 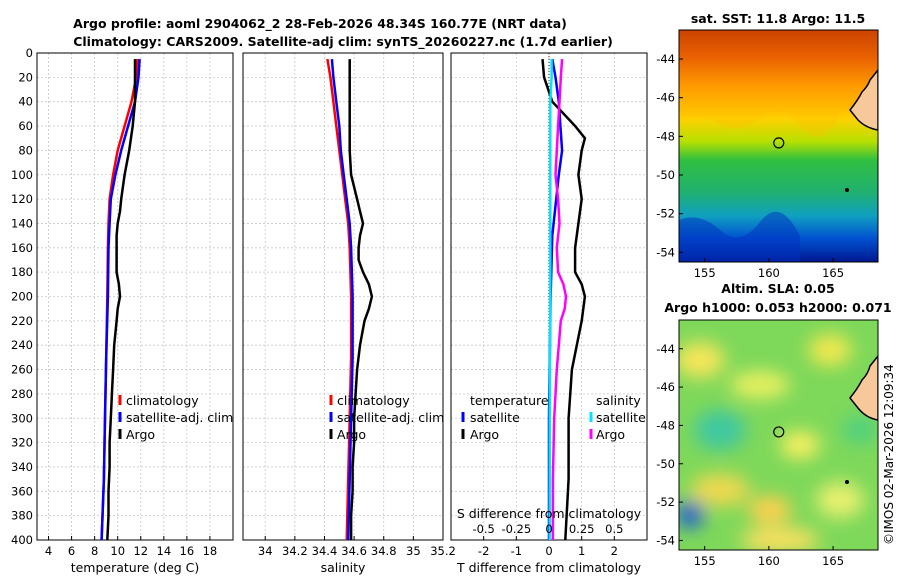 What do you see at coordinates (750, 166) in the screenshot?
I see `sst-map-axes: 155 160 165 -44 -46 -48 -50 -52 -54` at bounding box center [750, 166].